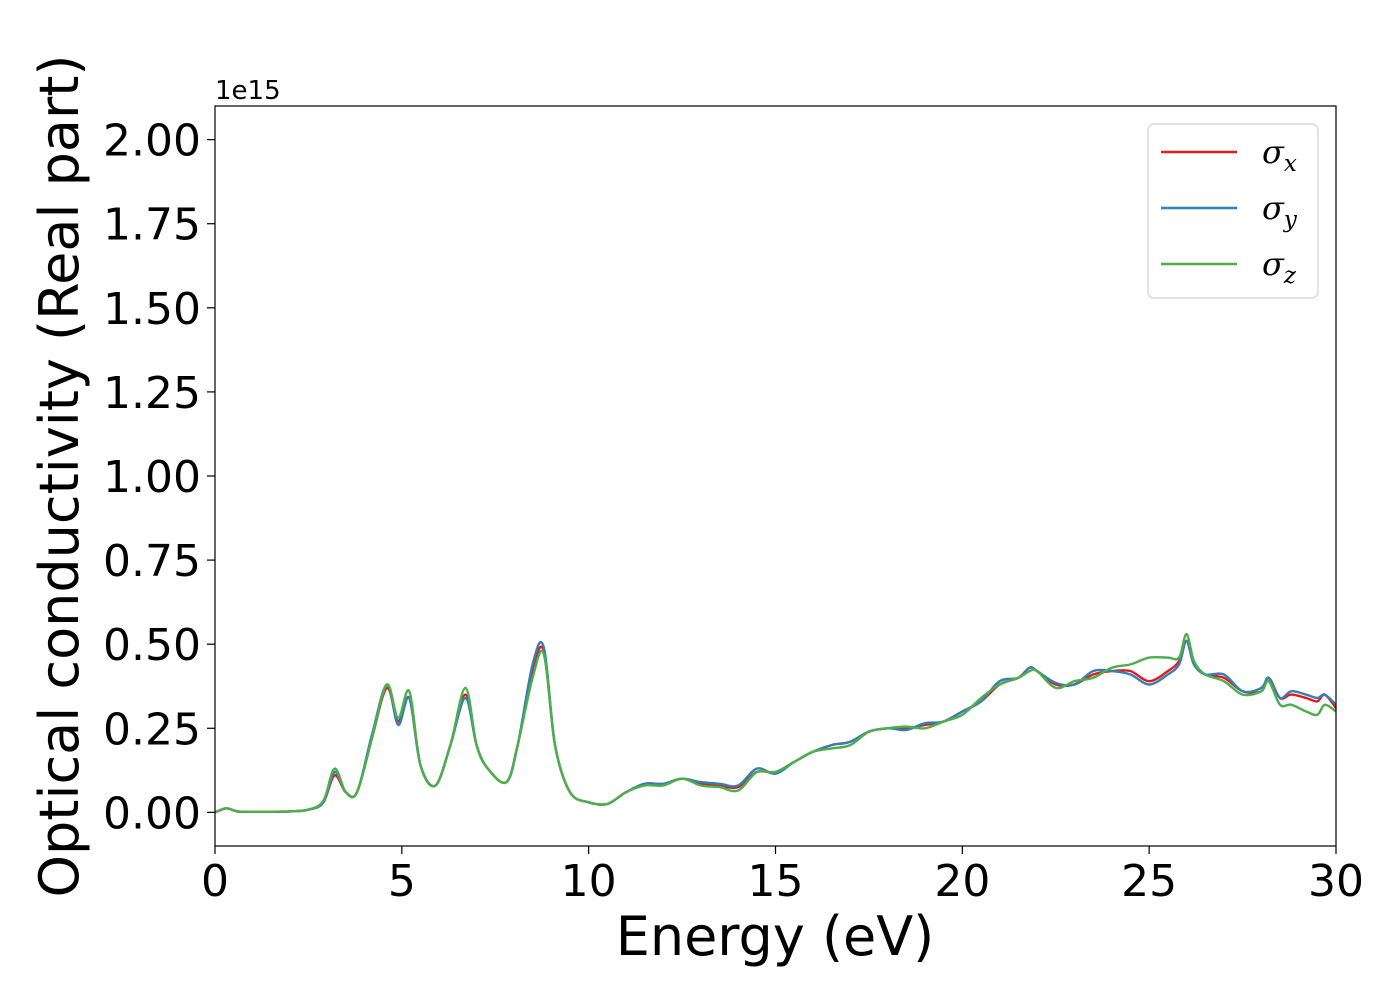 Image resolution: width=1400 pixels, height=1000 pixels. What do you see at coordinates (152, 813) in the screenshot?
I see `y-tick-label: 0.00` at bounding box center [152, 813].